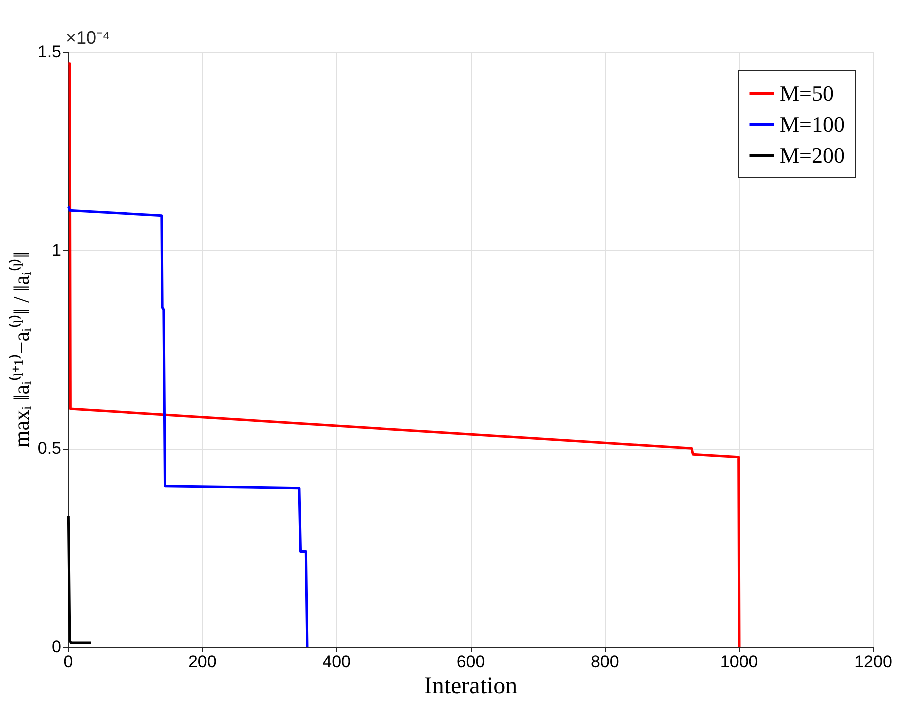  Describe the element at coordinates (739, 662) in the screenshot. I see `x-tick-label: 1000` at that location.